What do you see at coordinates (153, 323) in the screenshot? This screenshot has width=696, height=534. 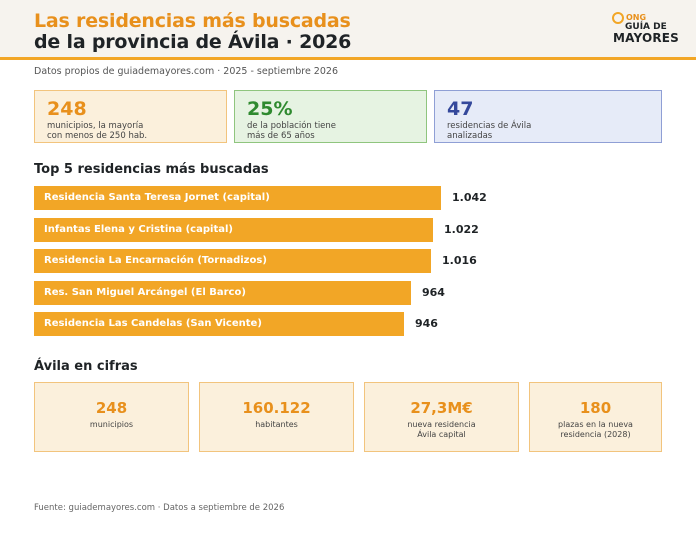 I see `bar-label-5: Residencia Las Candelas (San Vicente)` at bounding box center [153, 323].